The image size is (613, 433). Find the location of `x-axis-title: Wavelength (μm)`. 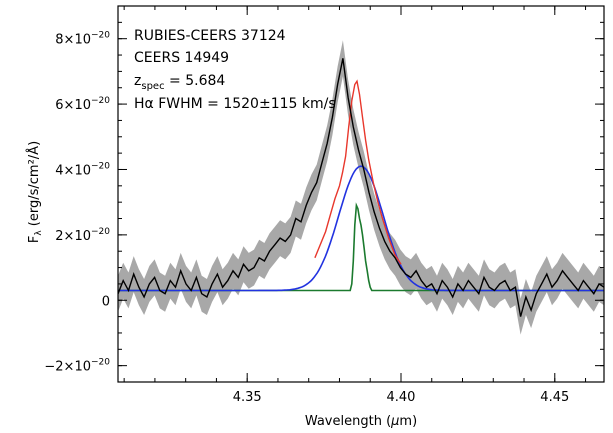

x-axis-title: Wavelength (μm) is located at coordinates (361, 421).